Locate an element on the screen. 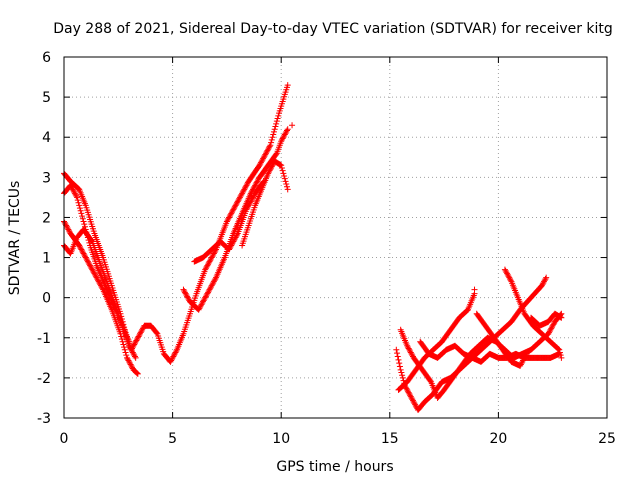  y-tick-label: 6 is located at coordinates (46, 58).